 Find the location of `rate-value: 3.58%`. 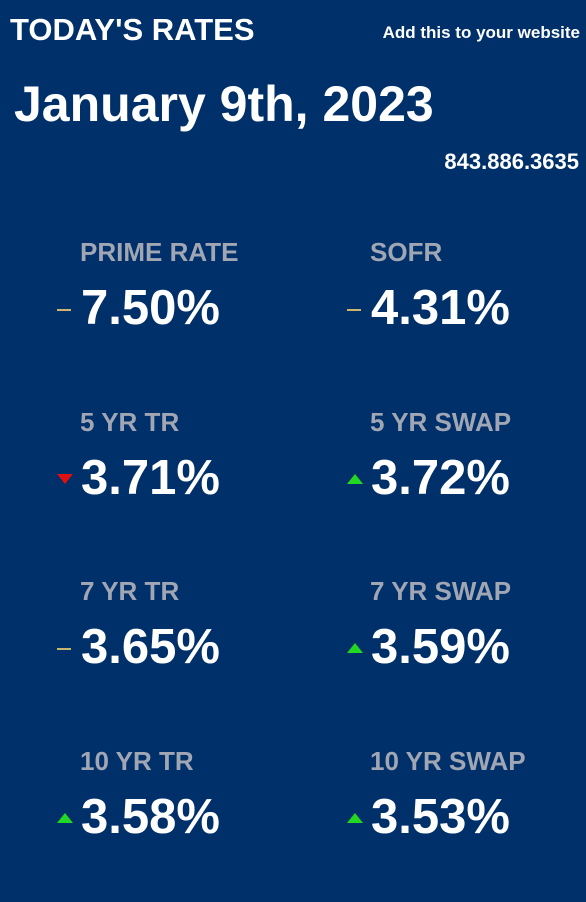

rate-value: 3.58% is located at coordinates (150, 817).